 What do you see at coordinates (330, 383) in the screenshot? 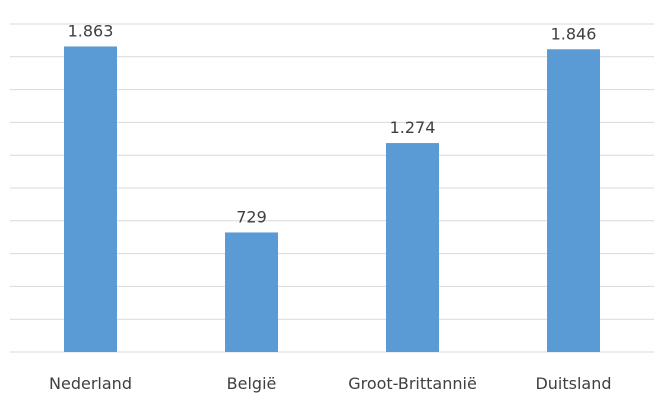
I see `category-axis: Nederland België Groot-Brittannië Duitsland` at bounding box center [330, 383].